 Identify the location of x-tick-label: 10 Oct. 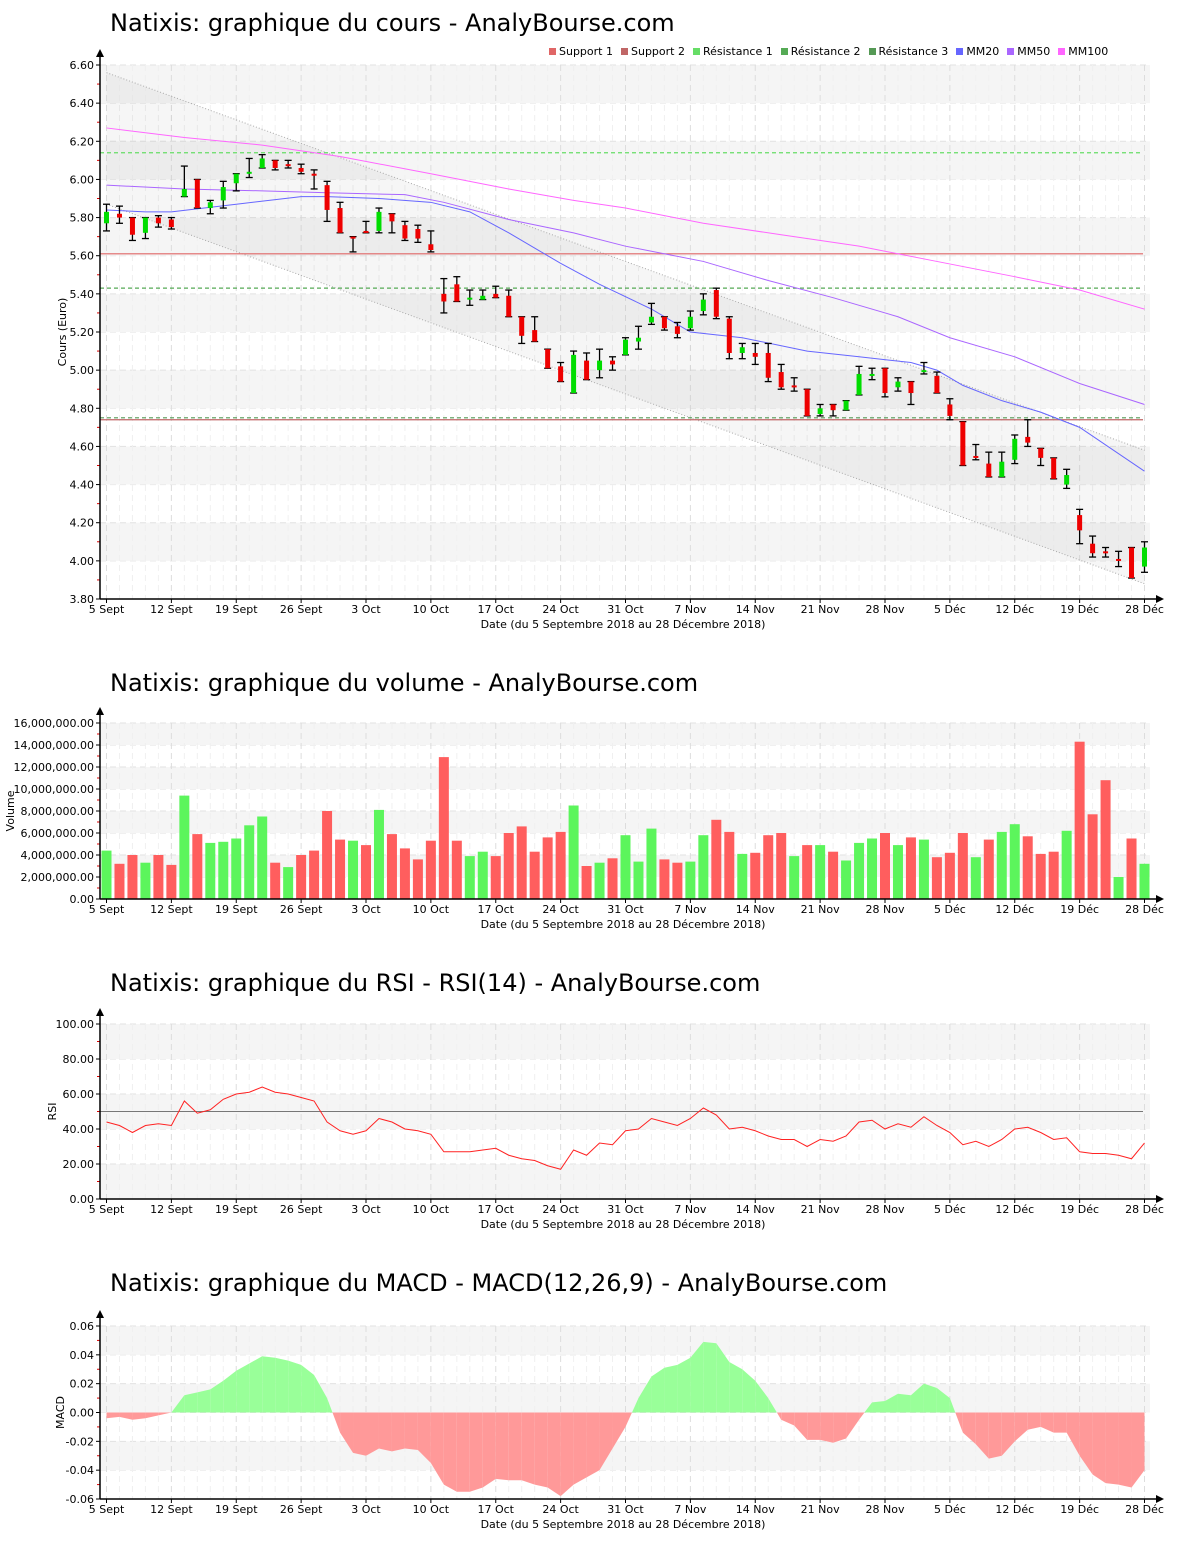
(431, 1509).